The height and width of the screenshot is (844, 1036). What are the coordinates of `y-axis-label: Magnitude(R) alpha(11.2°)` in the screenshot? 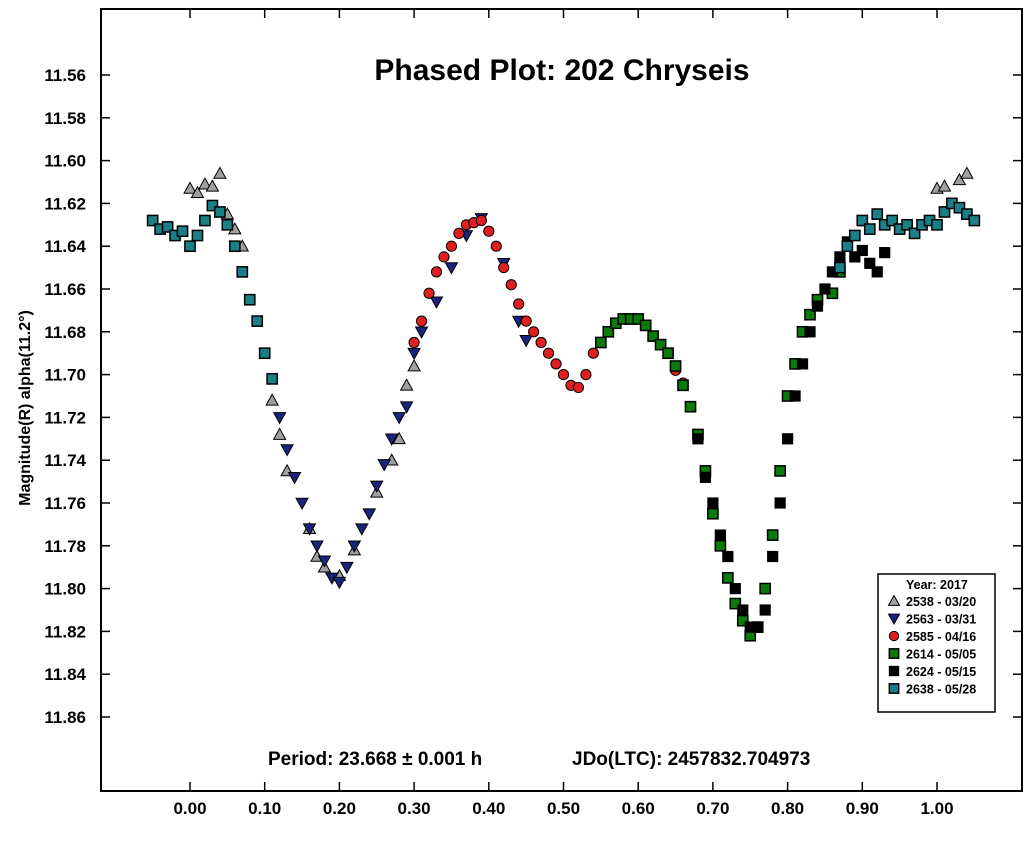 It's located at (25, 408).